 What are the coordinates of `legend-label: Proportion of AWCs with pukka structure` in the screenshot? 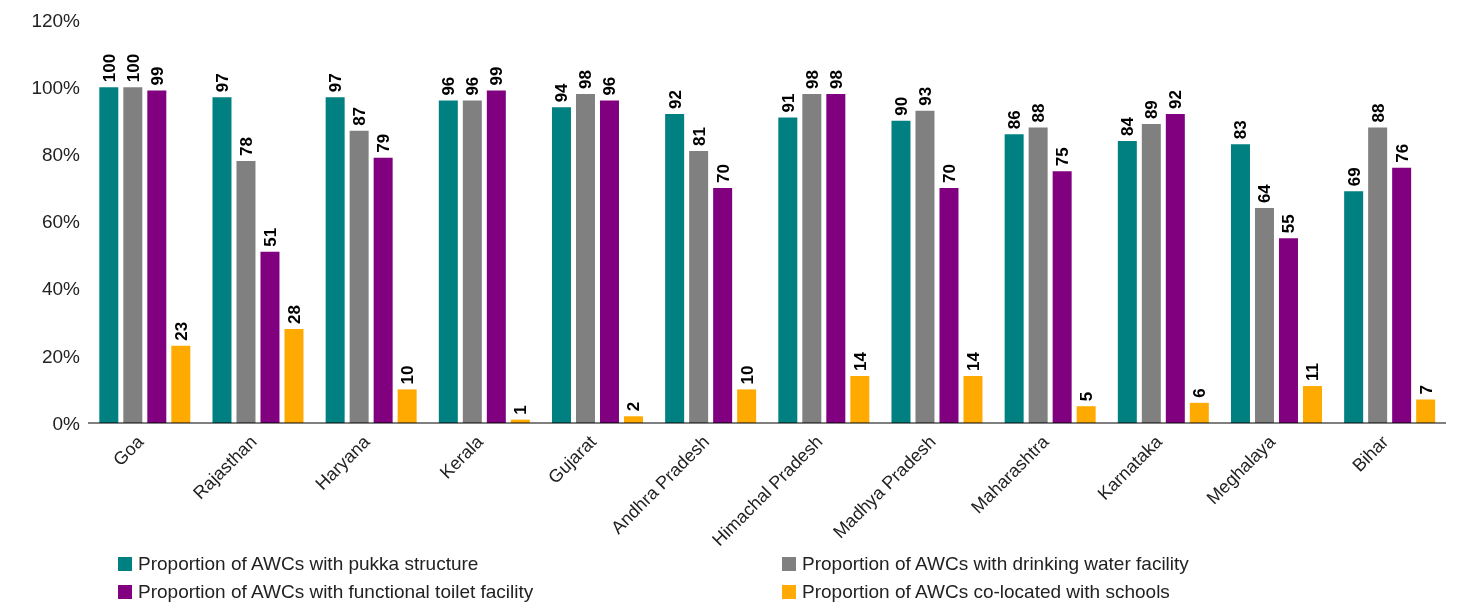 It's located at (308, 564).